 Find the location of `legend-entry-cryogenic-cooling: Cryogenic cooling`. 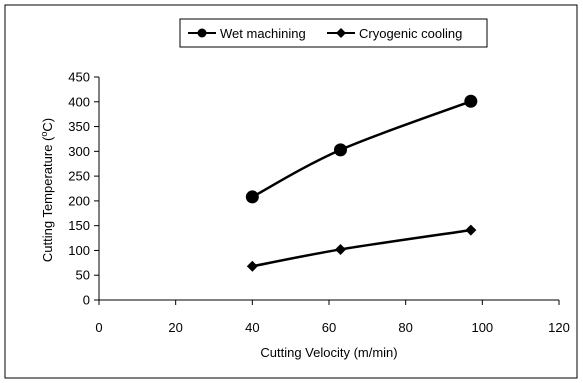

legend-entry-cryogenic-cooling: Cryogenic cooling is located at coordinates (394, 33).